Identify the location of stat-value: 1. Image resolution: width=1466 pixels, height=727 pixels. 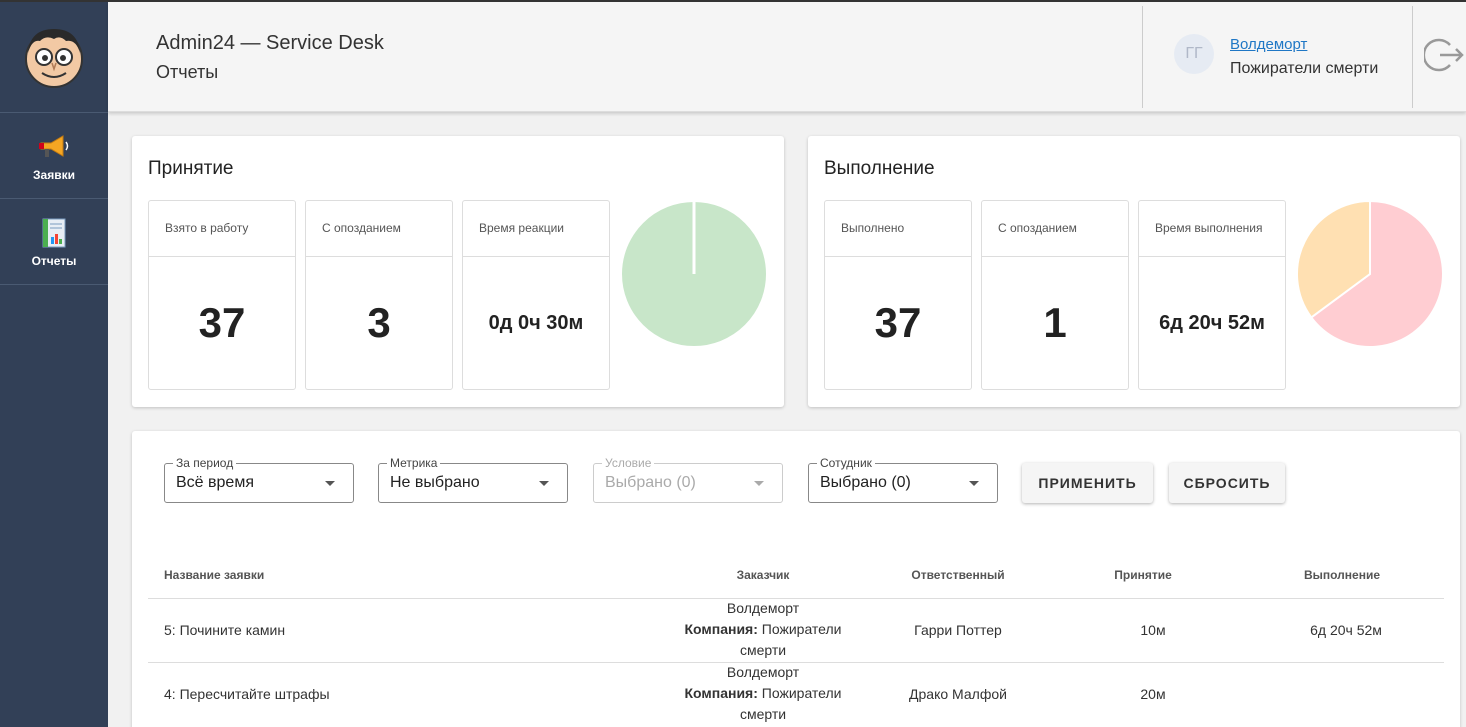
(1055, 322).